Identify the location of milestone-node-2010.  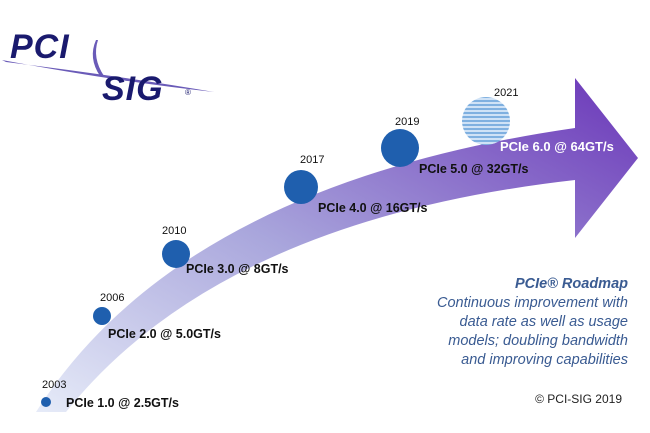
(176, 254).